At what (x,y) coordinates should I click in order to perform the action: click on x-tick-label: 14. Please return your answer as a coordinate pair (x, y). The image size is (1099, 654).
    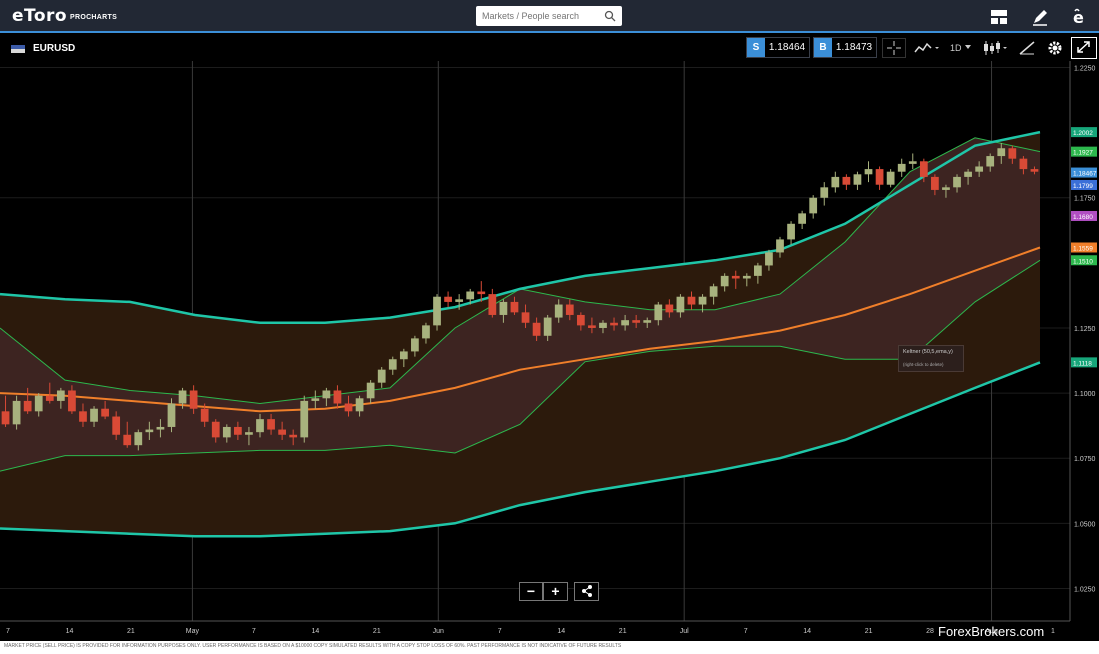
    Looking at the image, I should click on (315, 631).